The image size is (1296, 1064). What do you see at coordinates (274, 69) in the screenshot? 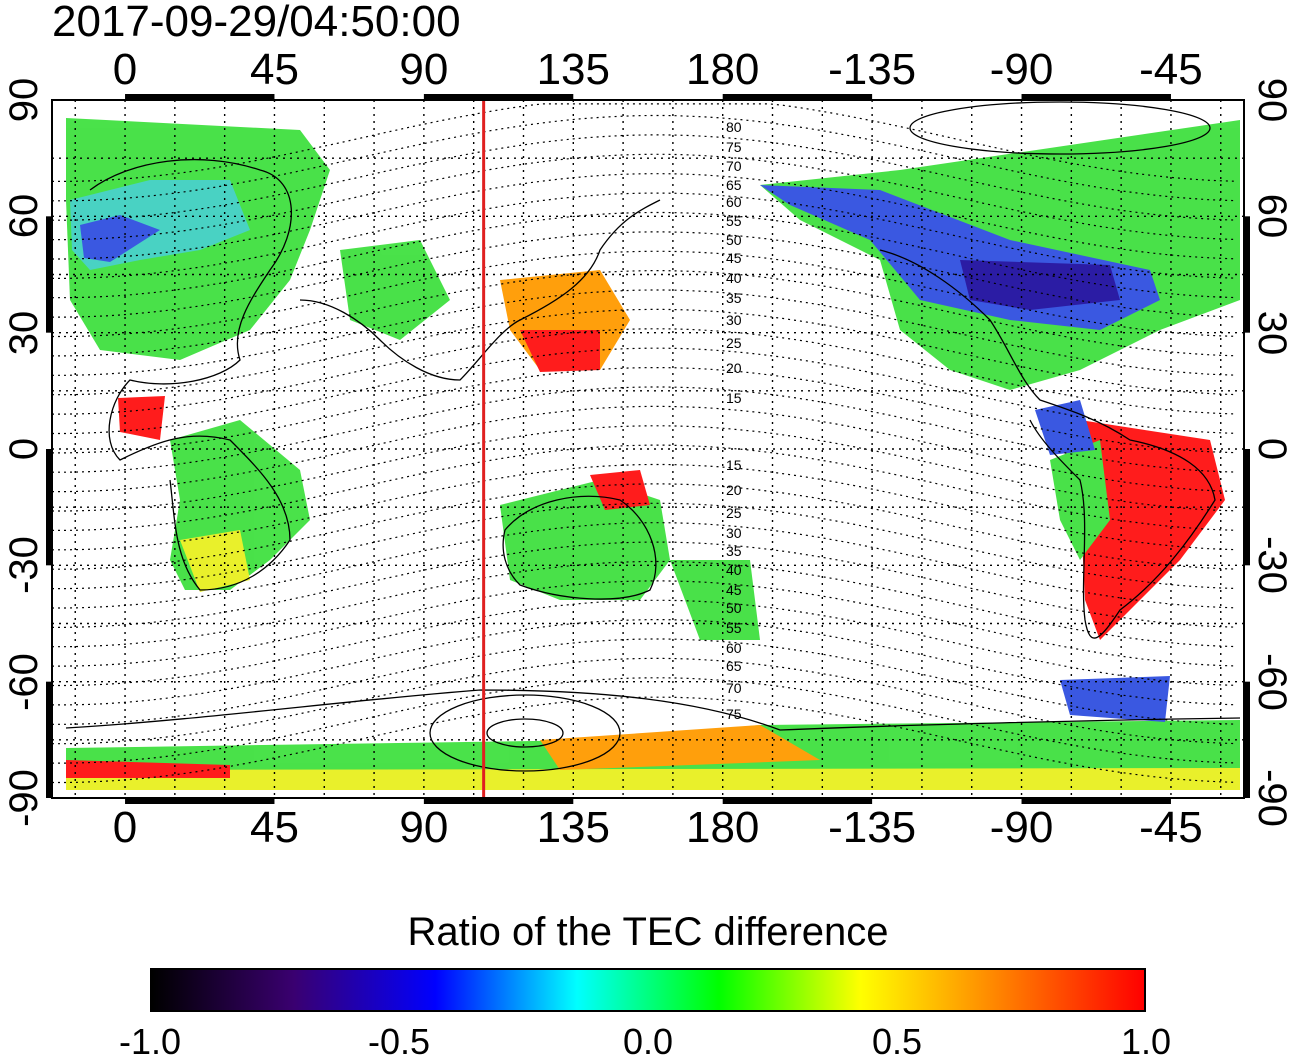
I see `x-tick-label-top: 45` at bounding box center [274, 69].